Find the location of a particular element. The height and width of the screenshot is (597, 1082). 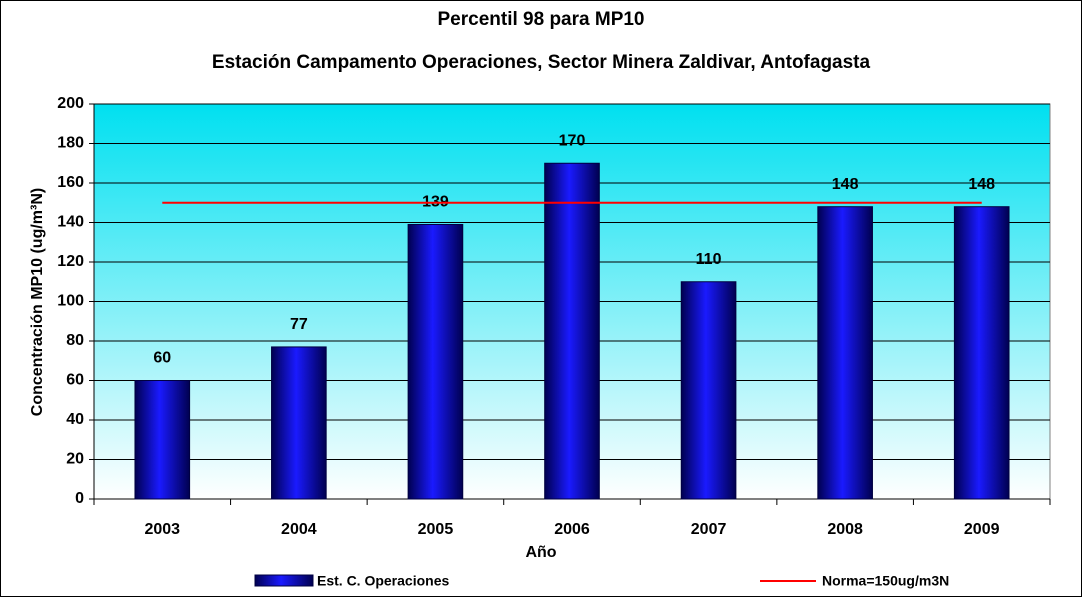

y-axis-title: Concentración MP10 (ug/m³N) is located at coordinates (37, 302).